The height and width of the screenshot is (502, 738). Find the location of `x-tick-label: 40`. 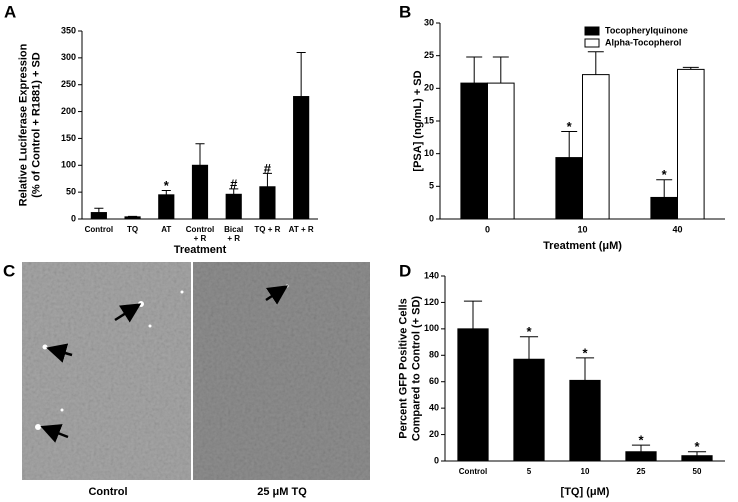

x-tick-label: 40 is located at coordinates (677, 229).